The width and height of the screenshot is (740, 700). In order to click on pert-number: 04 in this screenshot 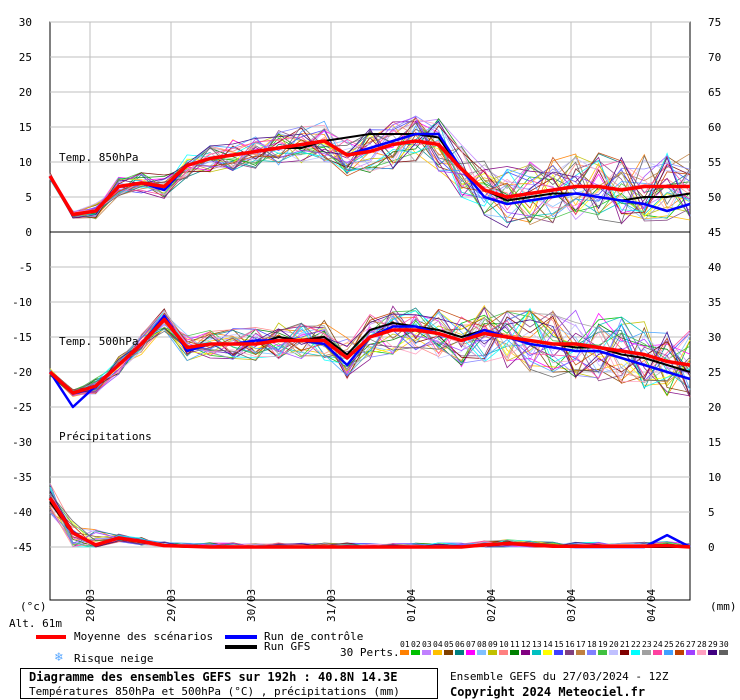, I will do `click(438, 644)`.